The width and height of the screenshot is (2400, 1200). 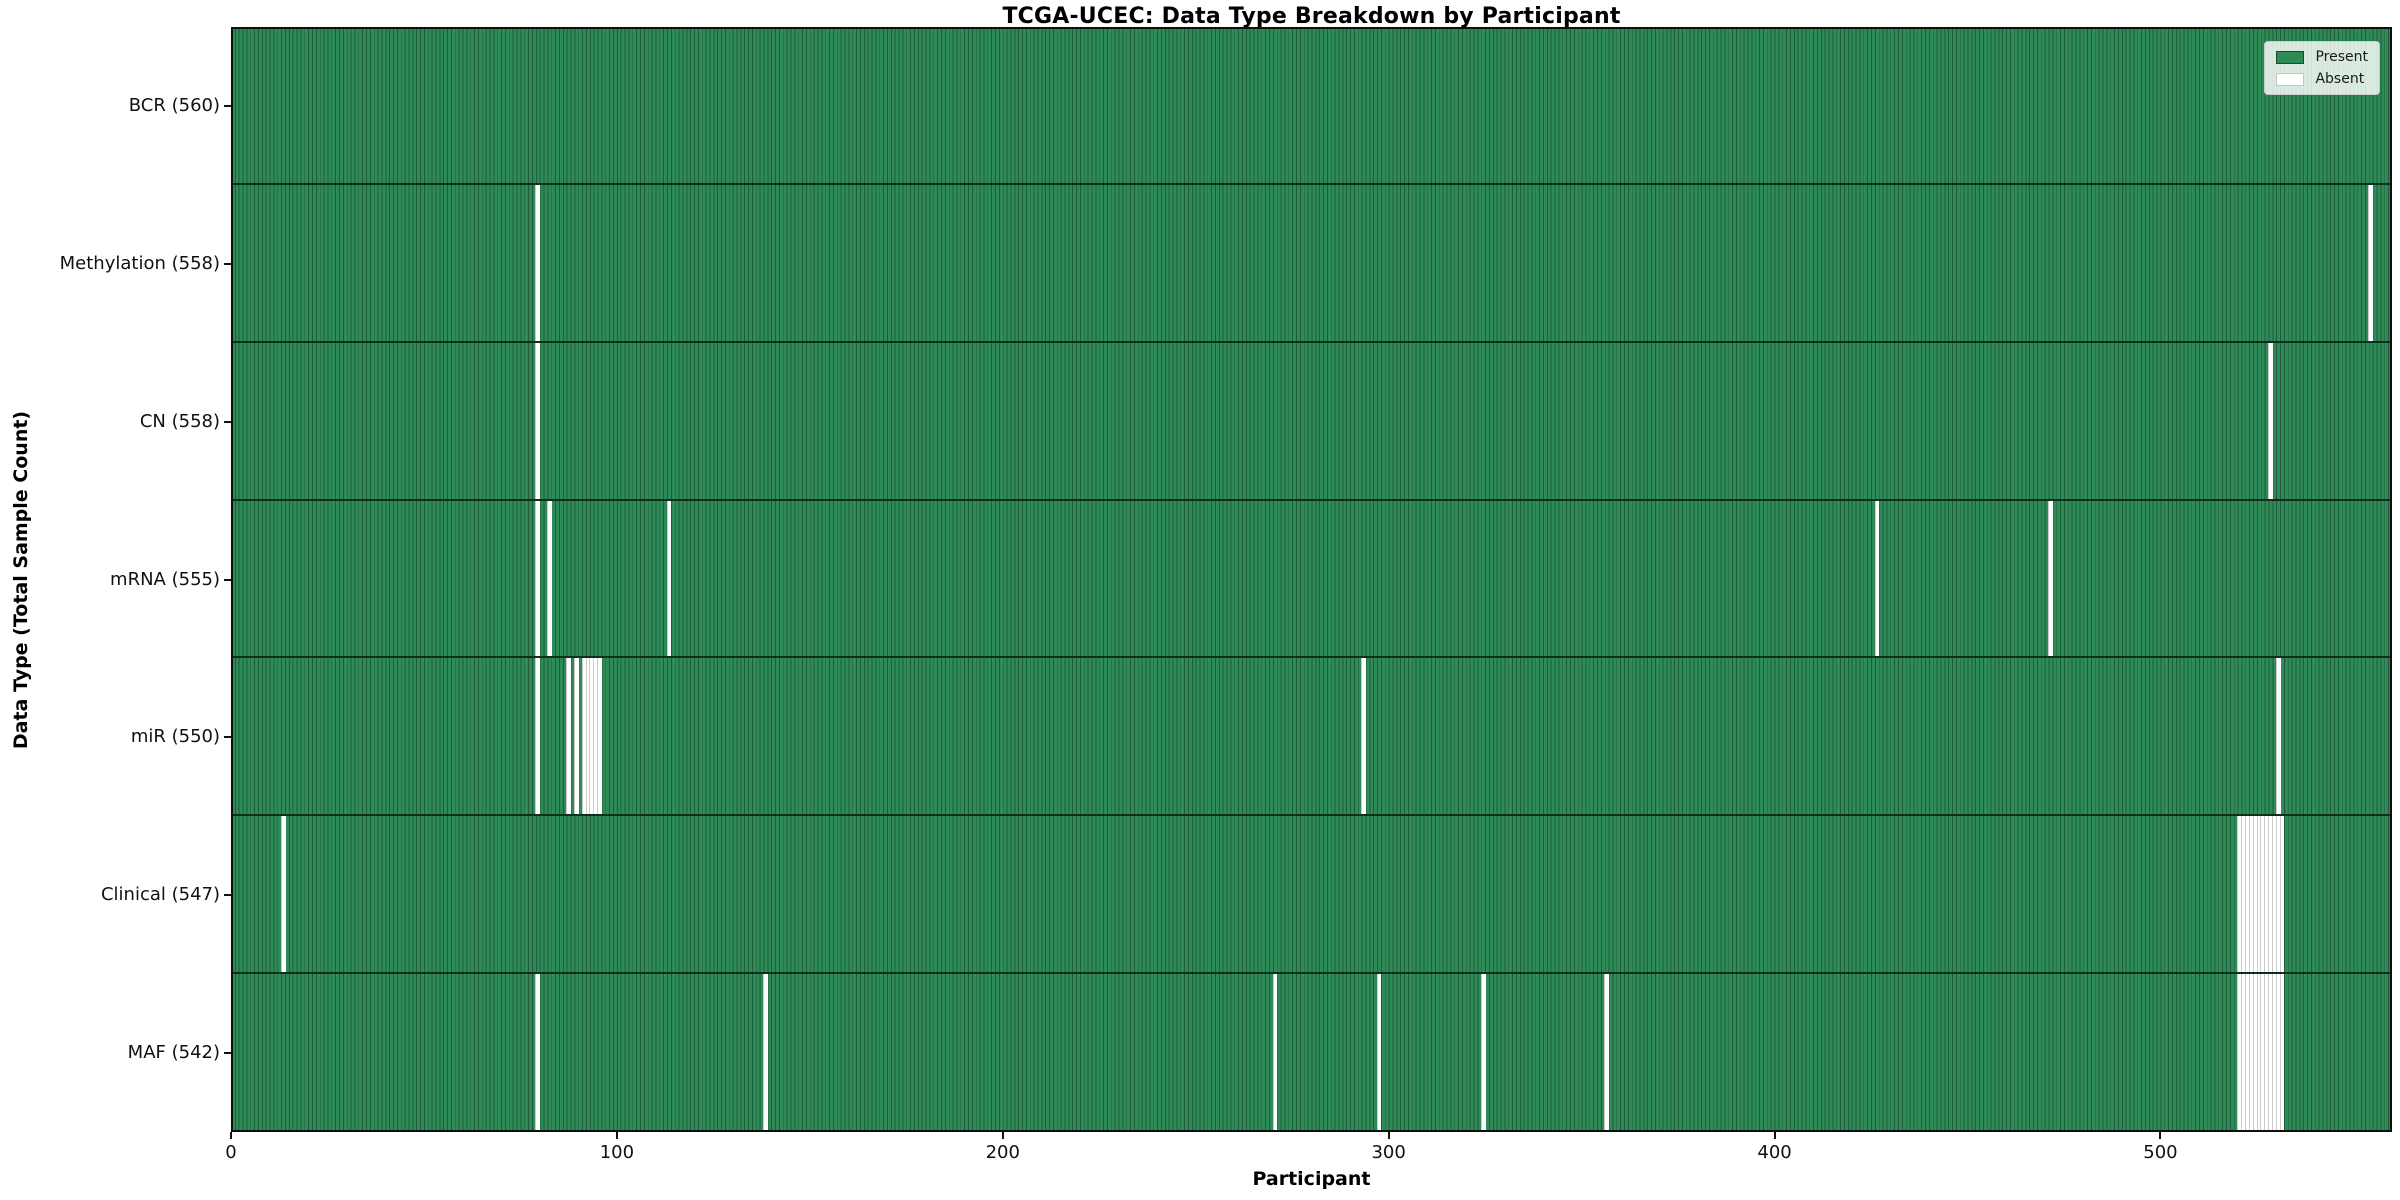 I want to click on x-axis-label: Participant, so click(x=1311, y=1179).